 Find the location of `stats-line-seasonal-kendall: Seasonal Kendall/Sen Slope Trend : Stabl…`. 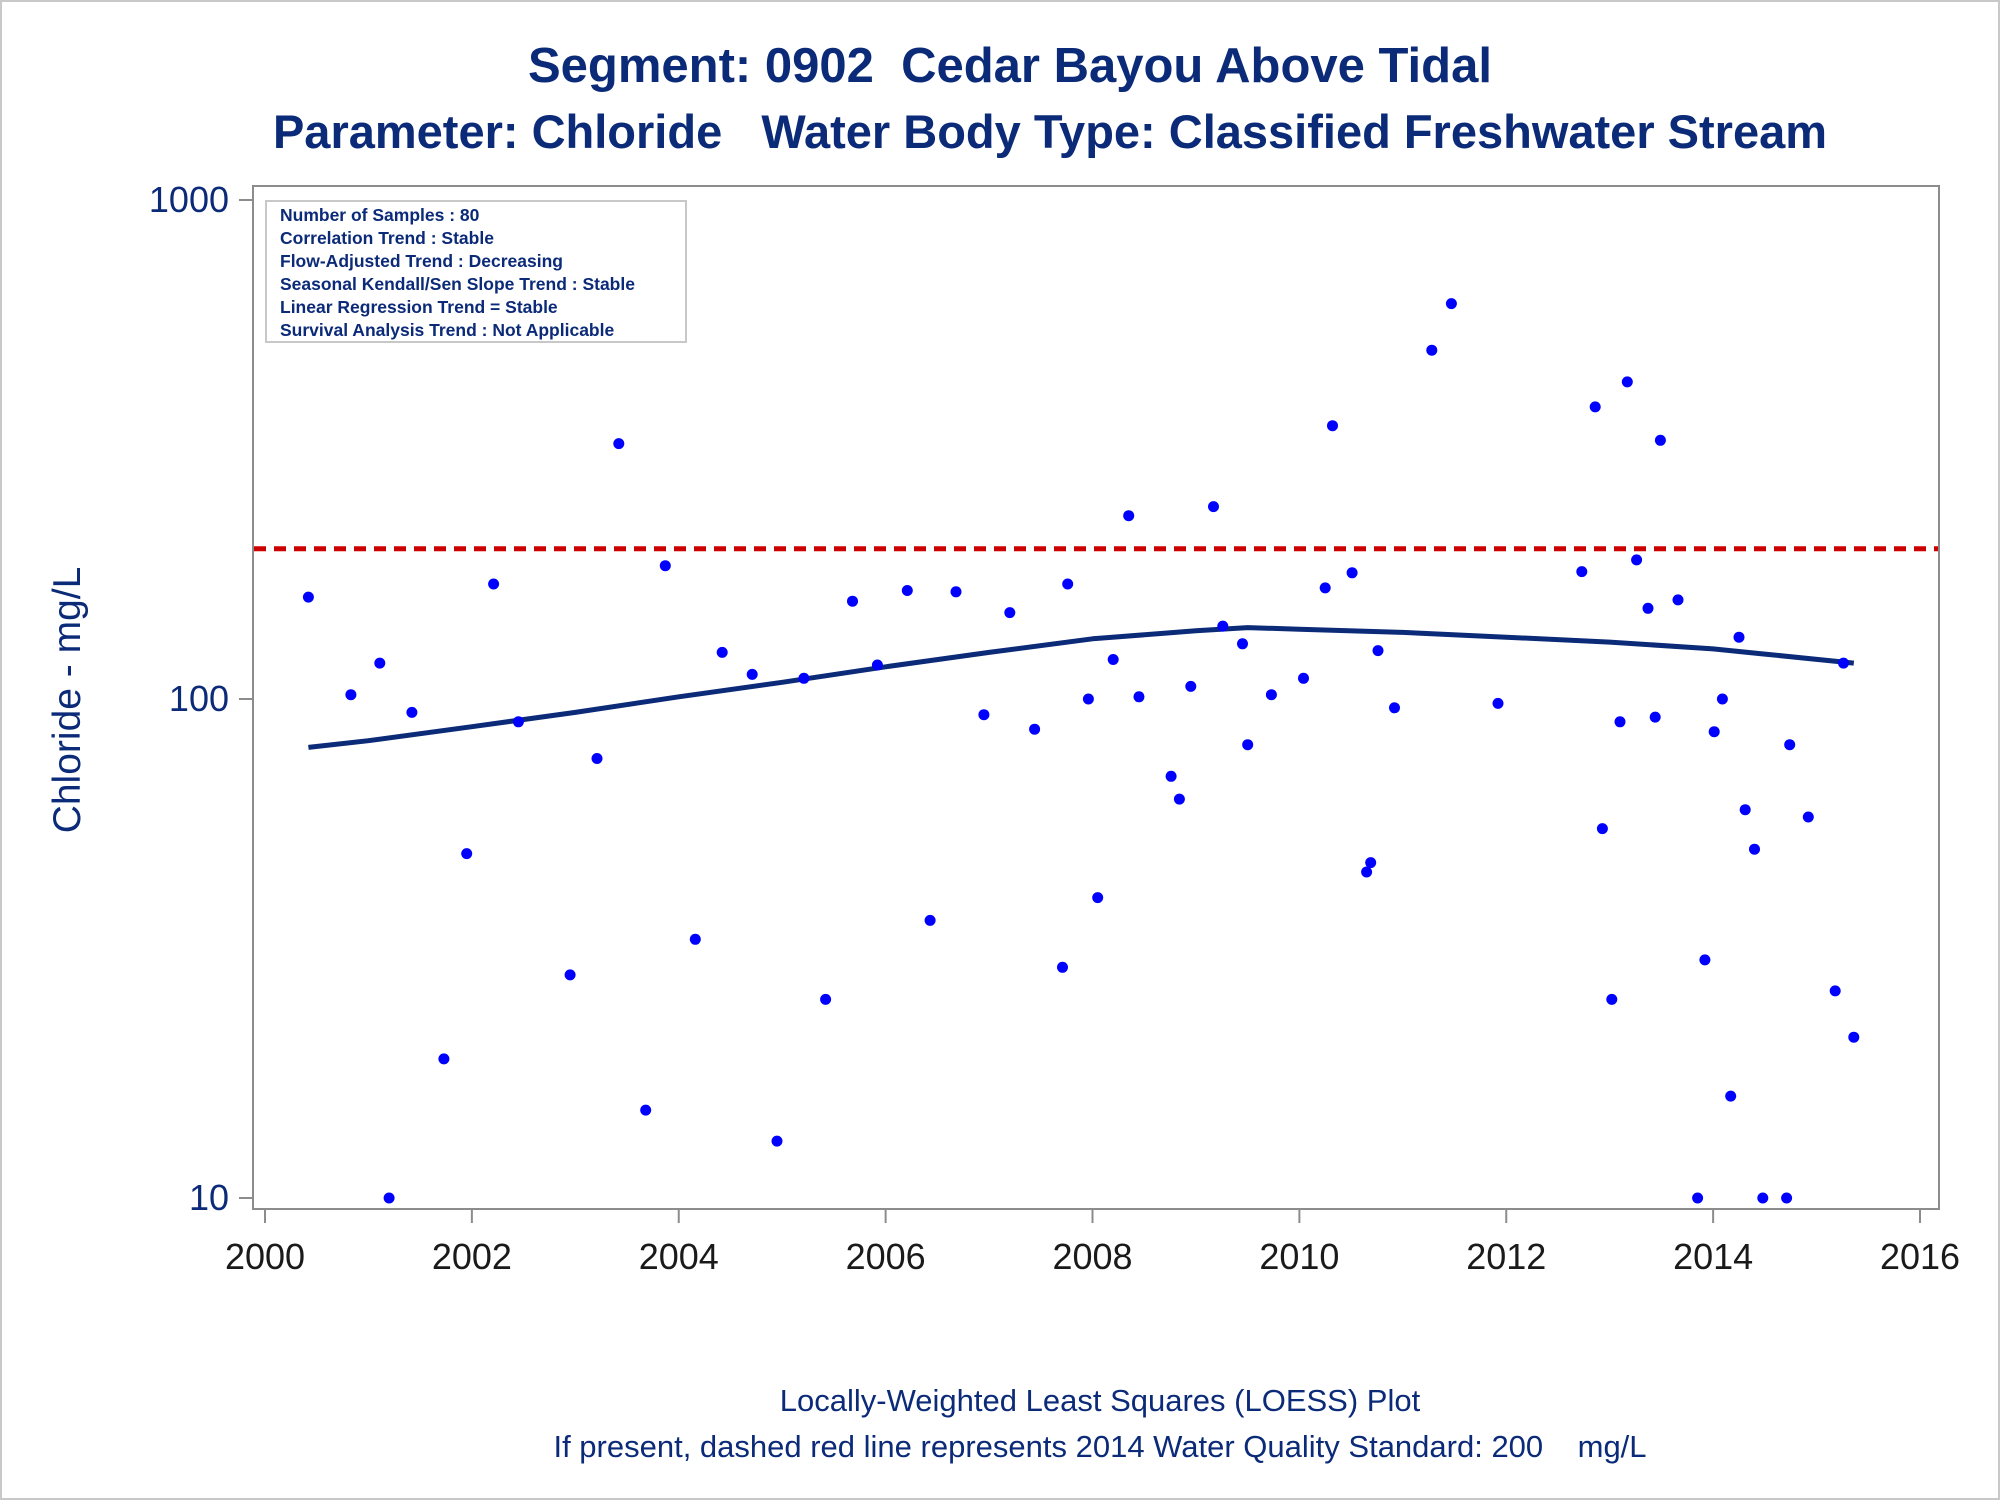

stats-line-seasonal-kendall: Seasonal Kendall/Sen Slope Trend : Stabl… is located at coordinates (457, 284).